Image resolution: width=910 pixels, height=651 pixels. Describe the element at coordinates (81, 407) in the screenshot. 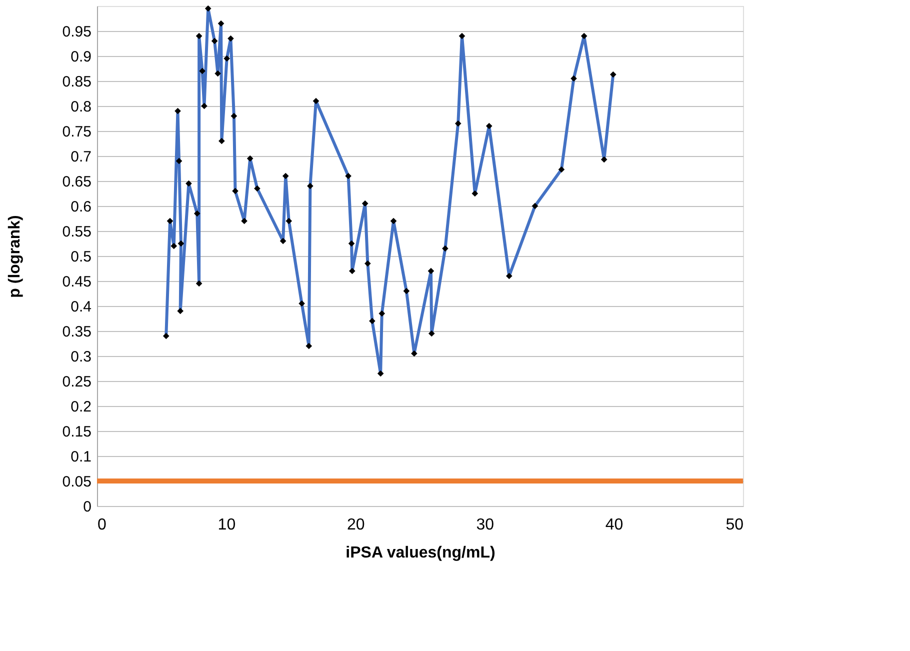

I see `y-tick-label: 0.2` at that location.